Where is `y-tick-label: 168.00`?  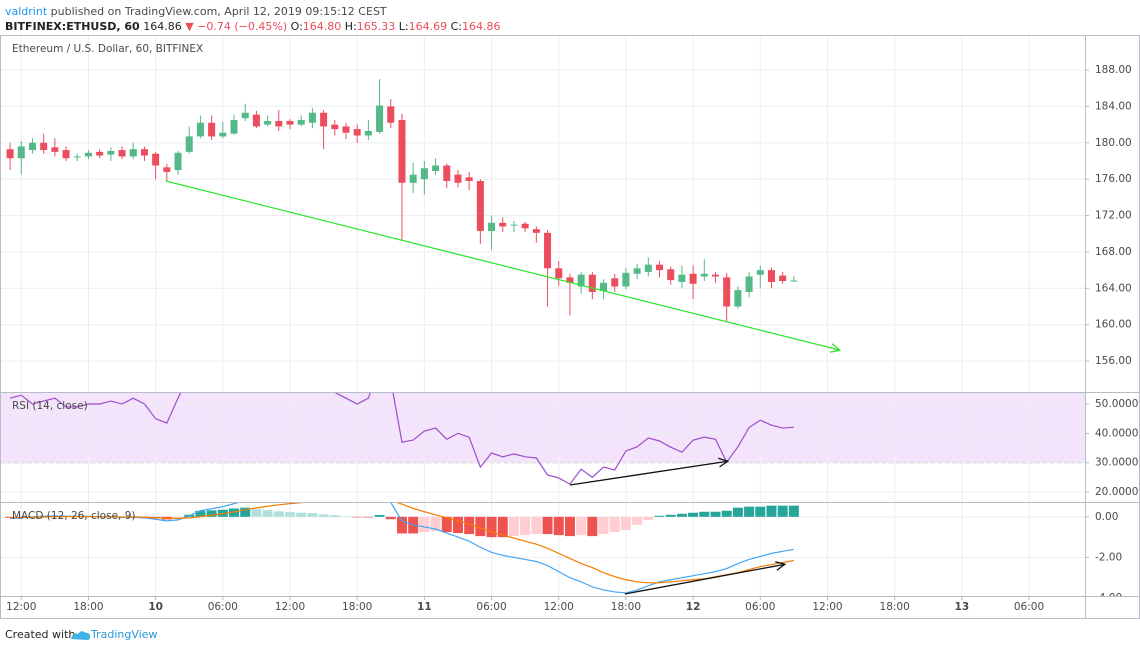
y-tick-label: 168.00 is located at coordinates (1113, 252).